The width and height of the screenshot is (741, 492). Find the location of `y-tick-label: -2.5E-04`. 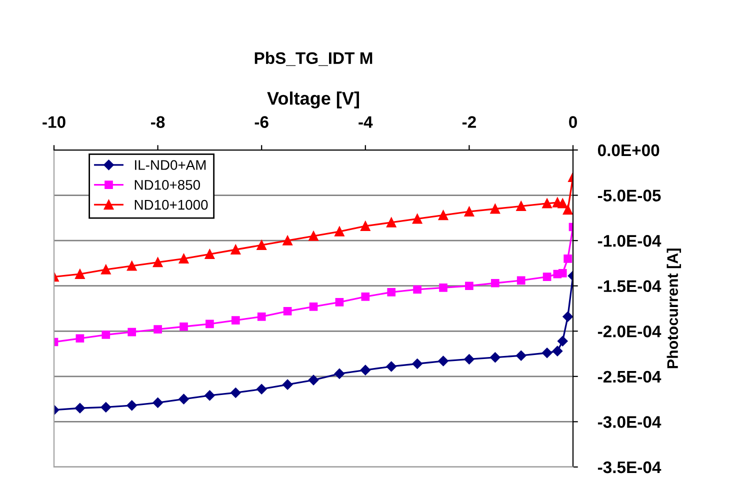

y-tick-label: -2.5E-04 is located at coordinates (630, 376).